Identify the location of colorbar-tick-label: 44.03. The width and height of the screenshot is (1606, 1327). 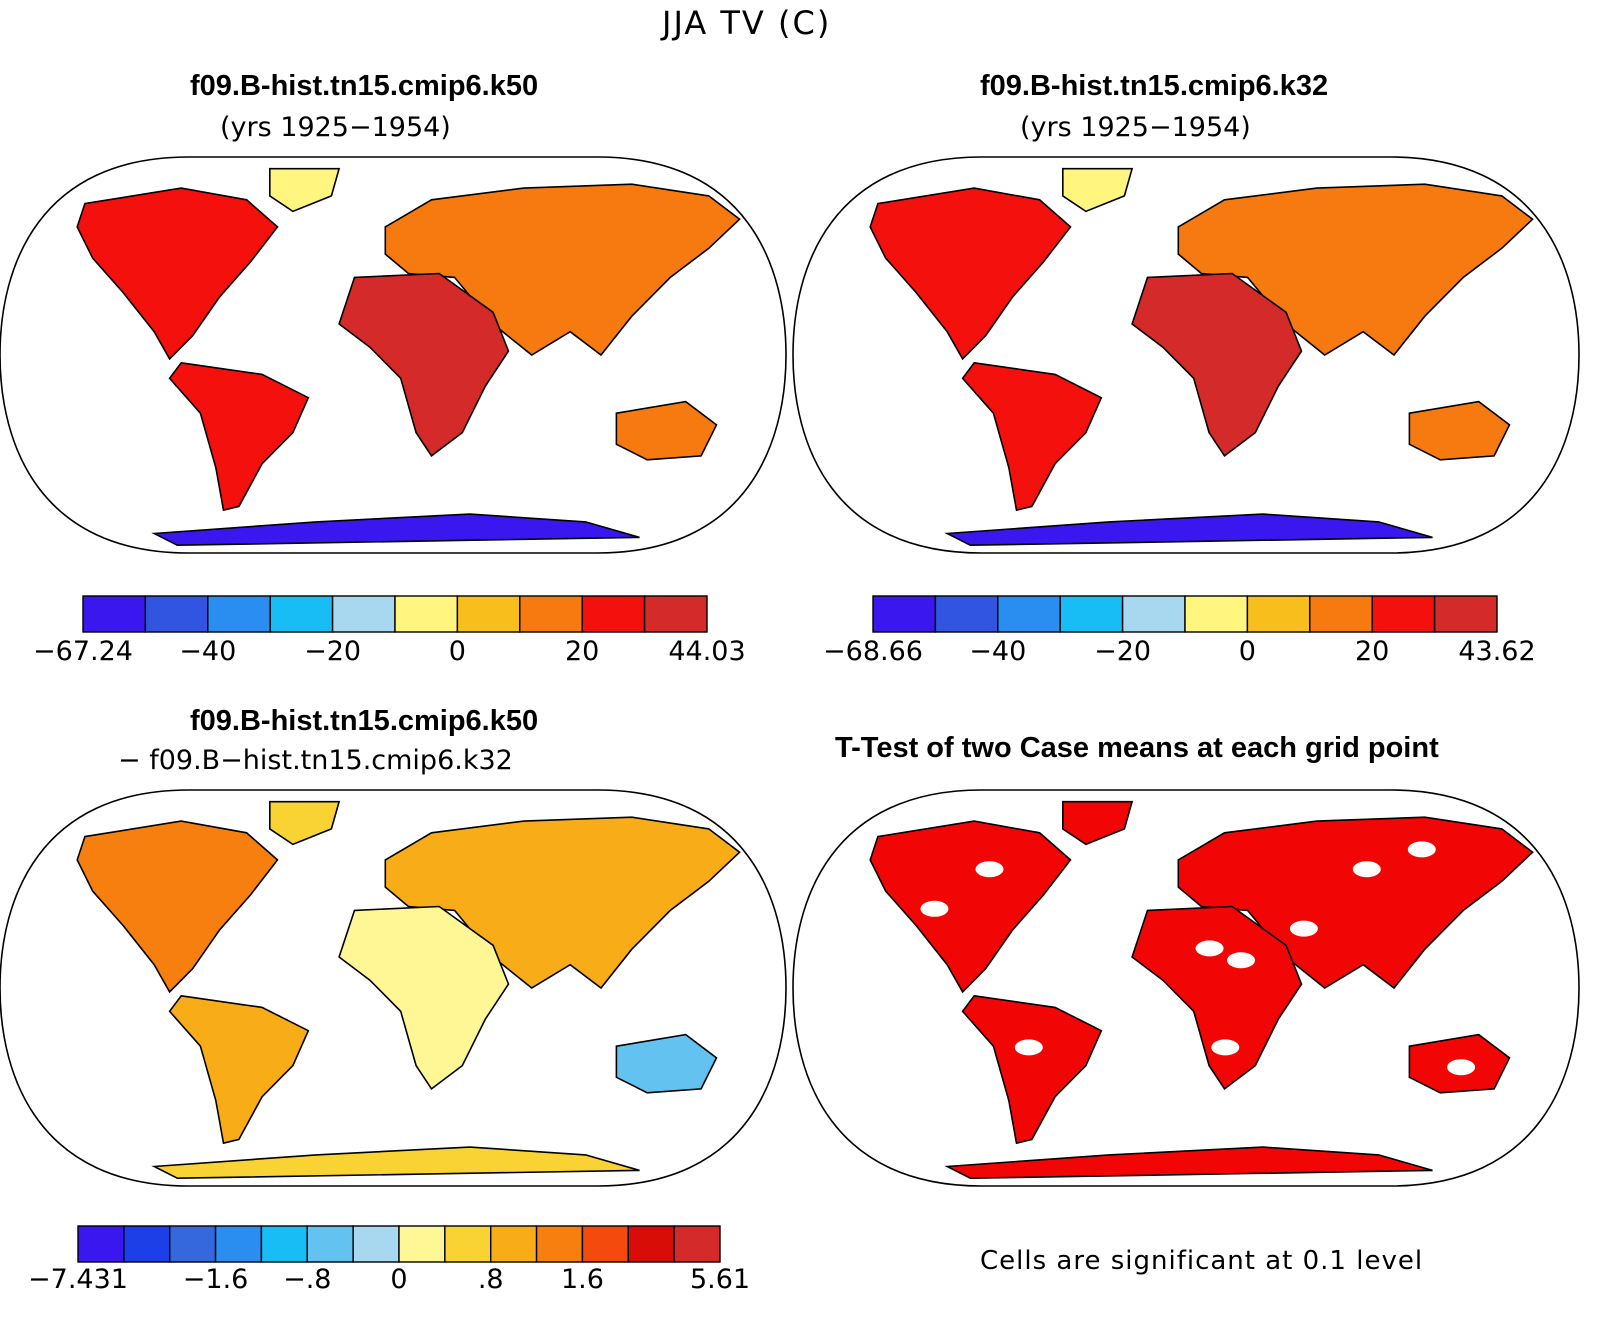
(707, 651).